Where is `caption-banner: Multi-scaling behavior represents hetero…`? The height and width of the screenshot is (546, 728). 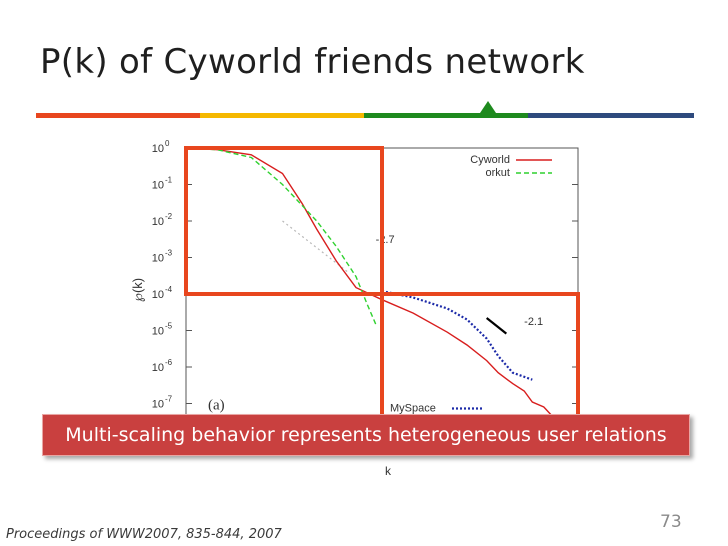 caption-banner: Multi-scaling behavior represents hetero… is located at coordinates (366, 435).